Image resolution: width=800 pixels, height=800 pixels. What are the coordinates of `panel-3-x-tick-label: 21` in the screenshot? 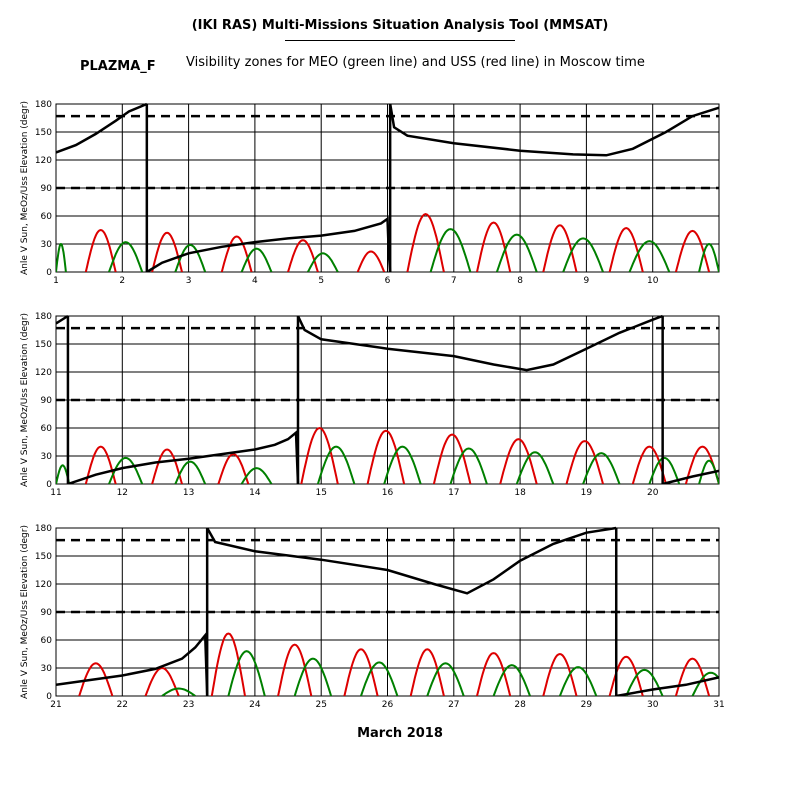 It's located at (55, 705).